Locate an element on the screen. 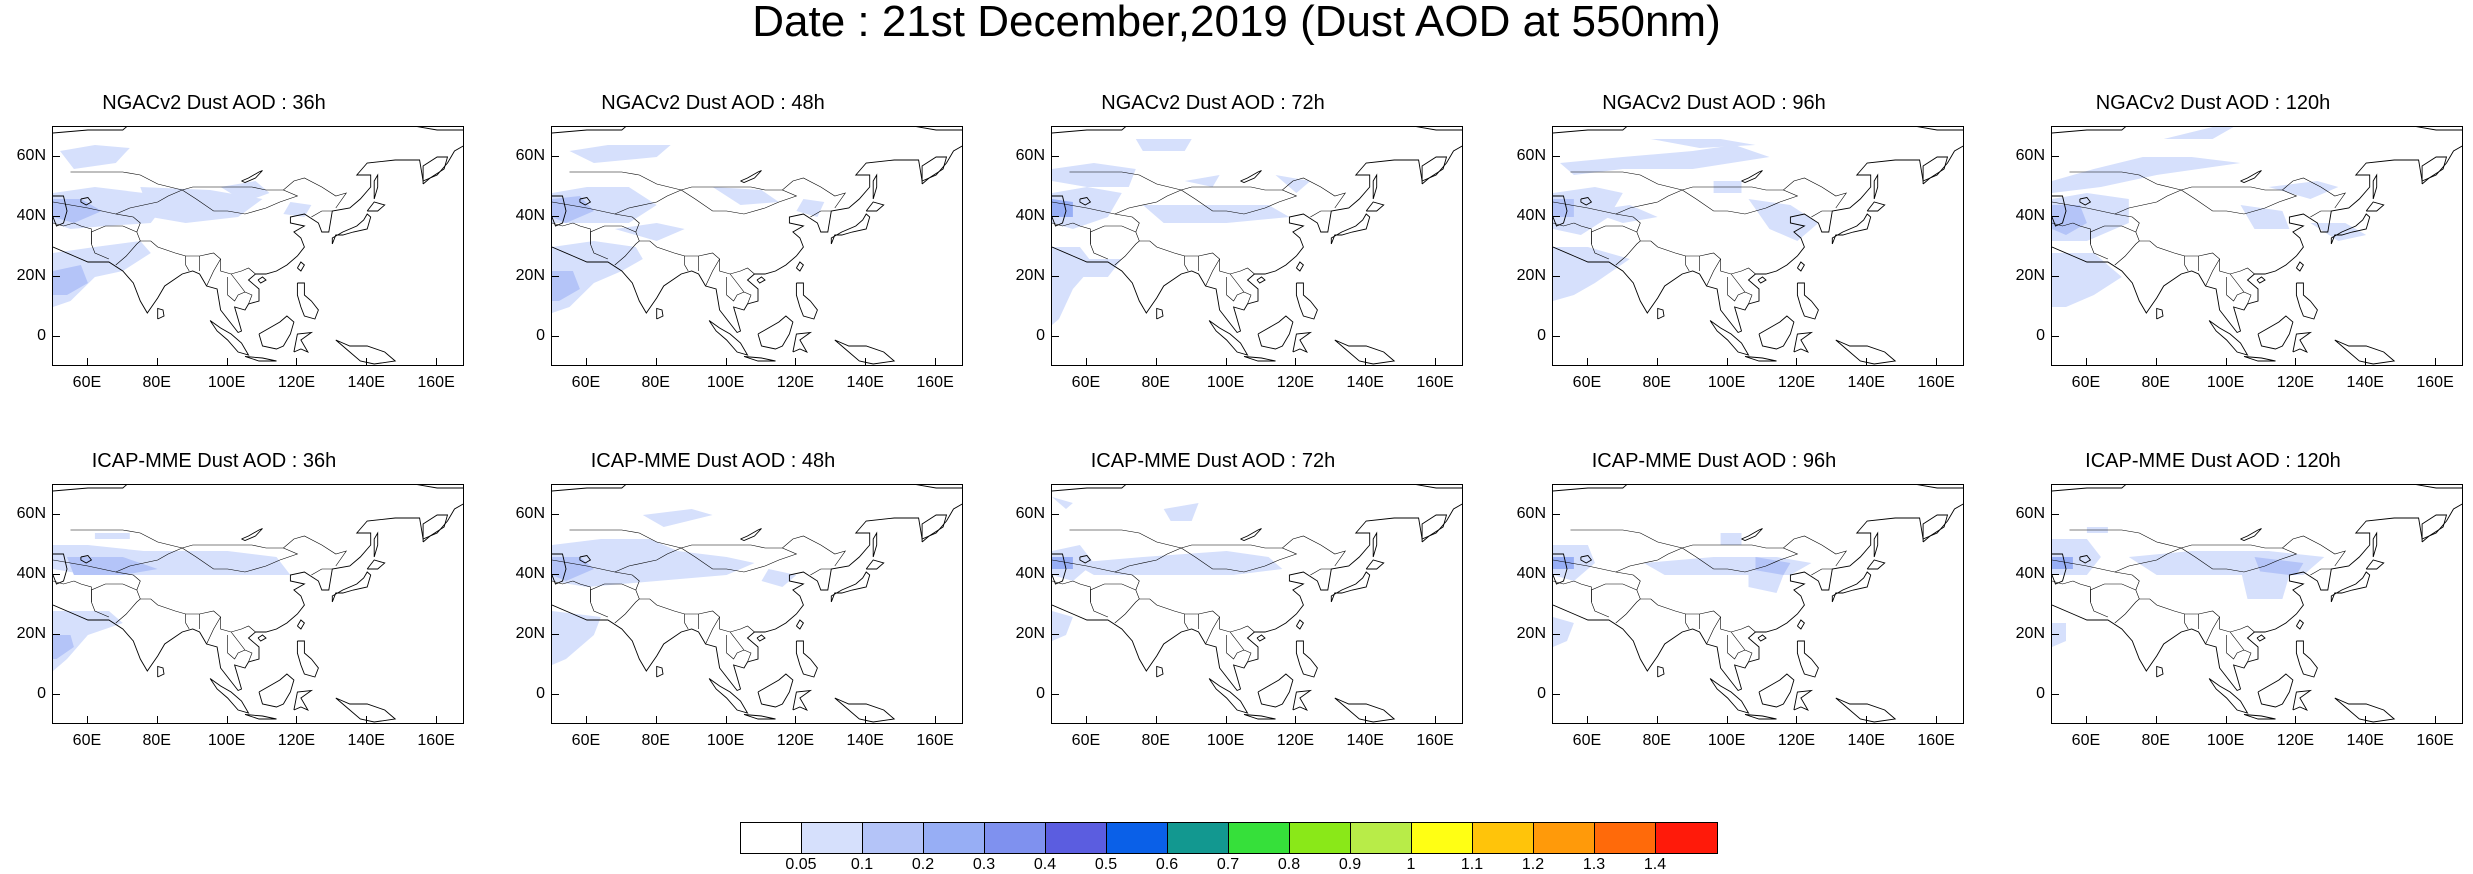 This screenshot has height=874, width=2473. map-area is located at coordinates (1758, 246).